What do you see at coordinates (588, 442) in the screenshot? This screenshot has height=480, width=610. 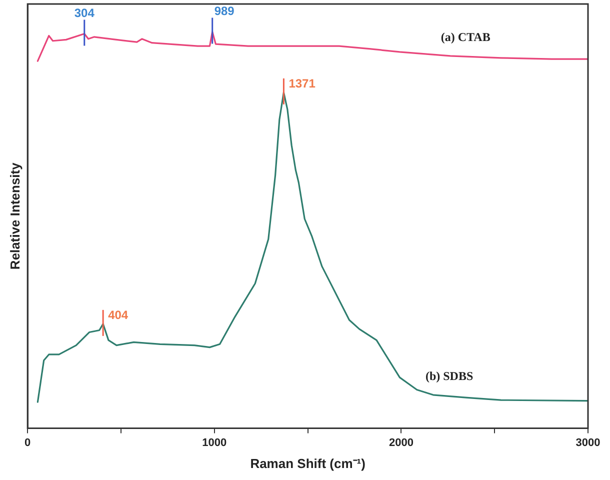 I see `x-tick-label: 3000` at bounding box center [588, 442].